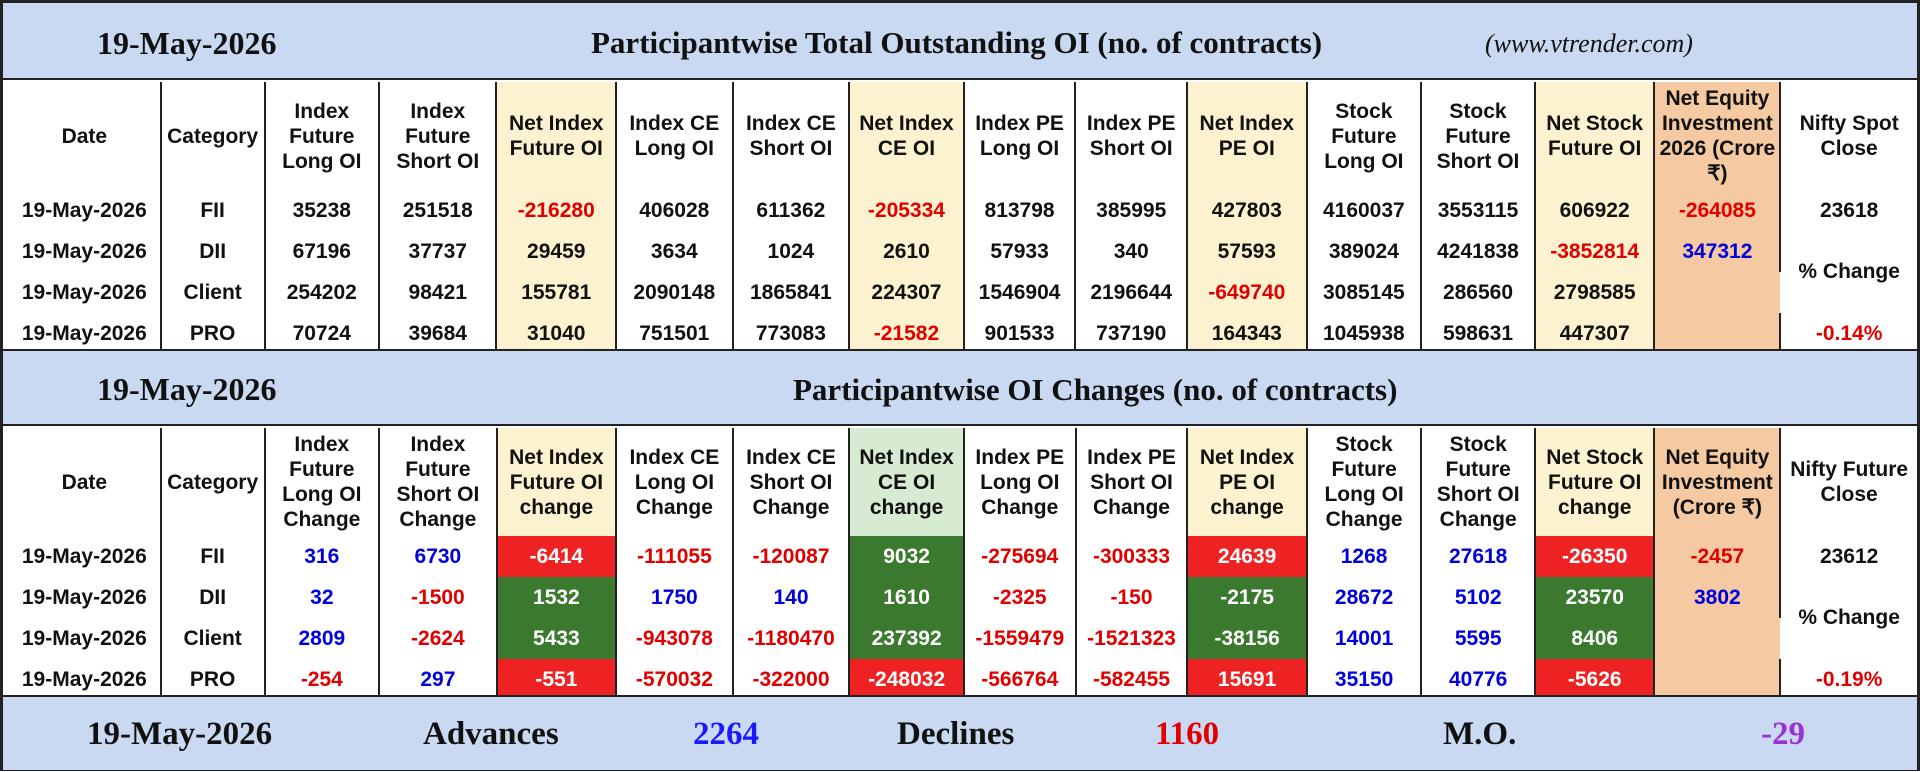 The height and width of the screenshot is (772, 1920). I want to click on table-cell: 39684, so click(438, 333).